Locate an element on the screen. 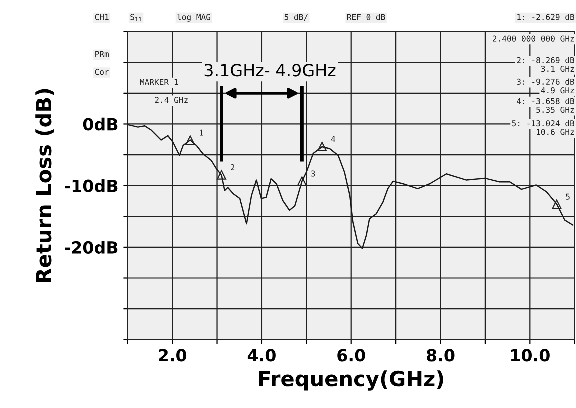  x-tick-label: 4.0 is located at coordinates (262, 355).